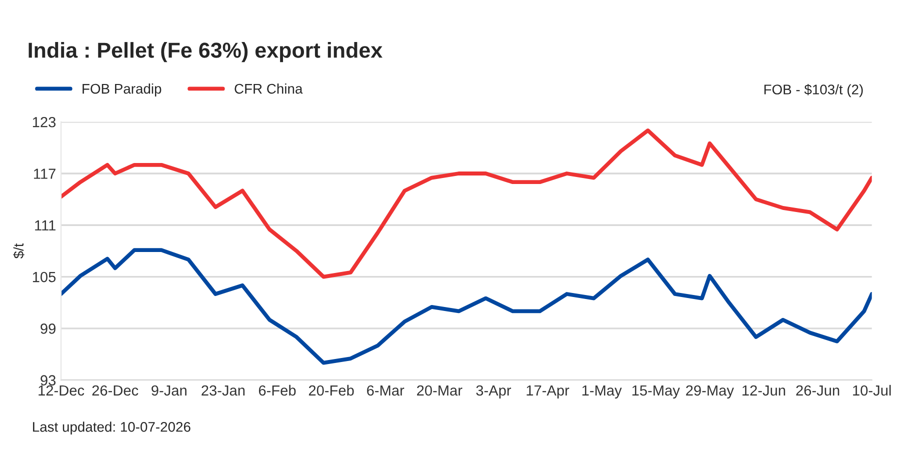 Image resolution: width=911 pixels, height=453 pixels. Describe the element at coordinates (48, 329) in the screenshot. I see `y-tick-label: 99` at that location.